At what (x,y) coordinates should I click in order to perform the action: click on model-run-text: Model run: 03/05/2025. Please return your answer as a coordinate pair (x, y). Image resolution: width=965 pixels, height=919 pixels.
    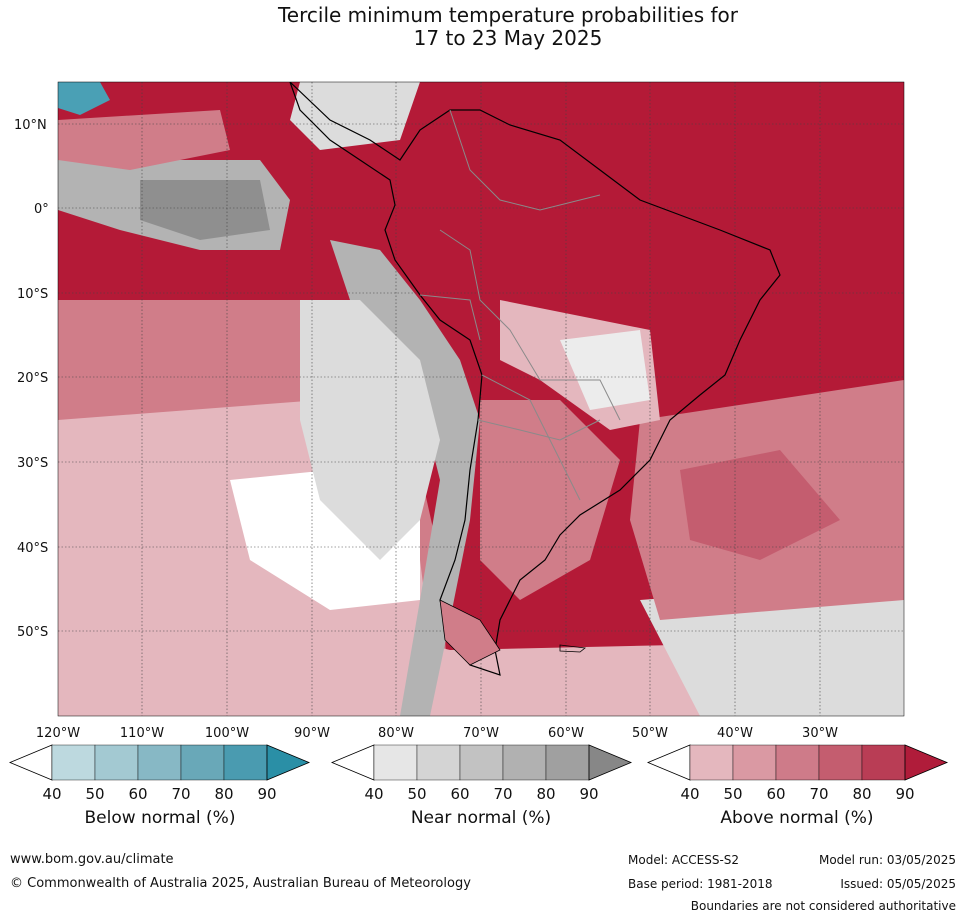
    Looking at the image, I should click on (887, 860).